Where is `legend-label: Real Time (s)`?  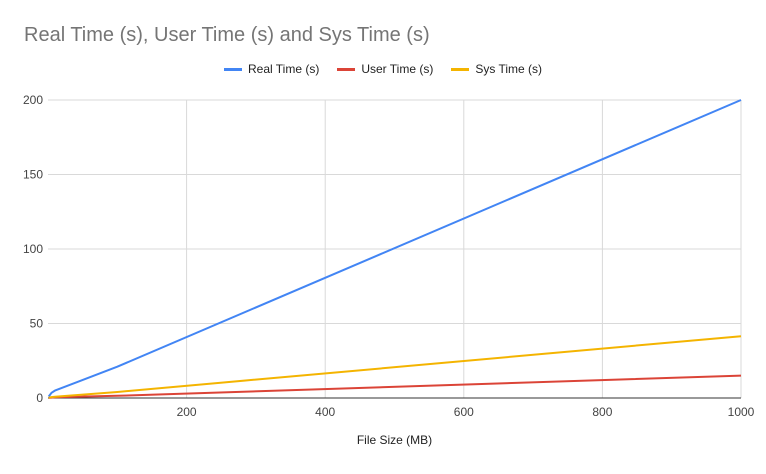 legend-label: Real Time (s) is located at coordinates (283, 69).